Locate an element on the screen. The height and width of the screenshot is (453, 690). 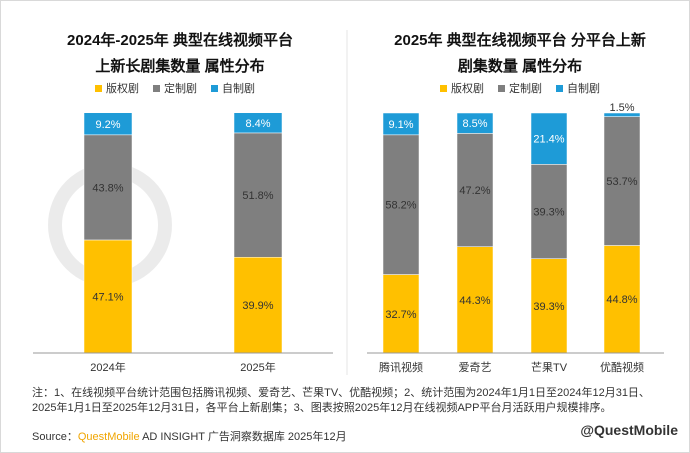
source-brand: QuestMobile is located at coordinates (108, 437).